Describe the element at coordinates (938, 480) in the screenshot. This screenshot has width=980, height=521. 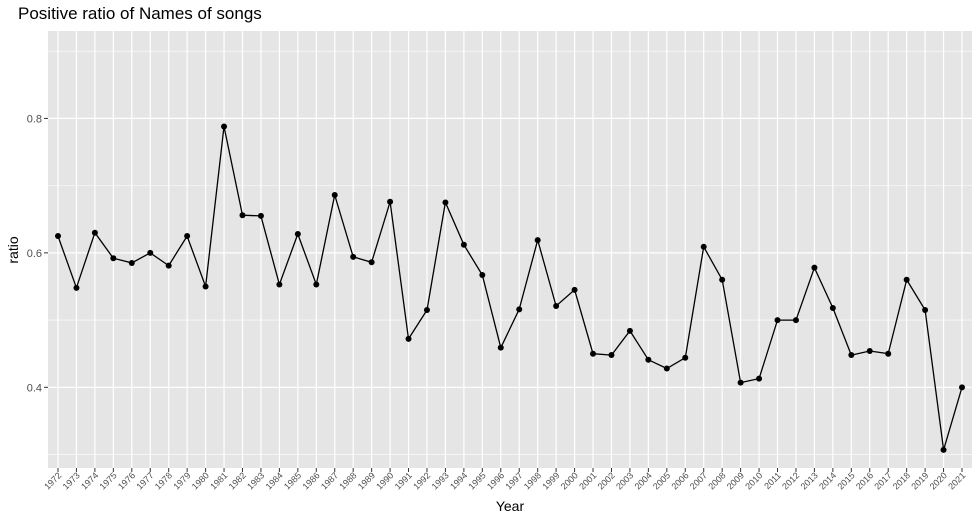
I see `x-tick-label: 2020` at that location.